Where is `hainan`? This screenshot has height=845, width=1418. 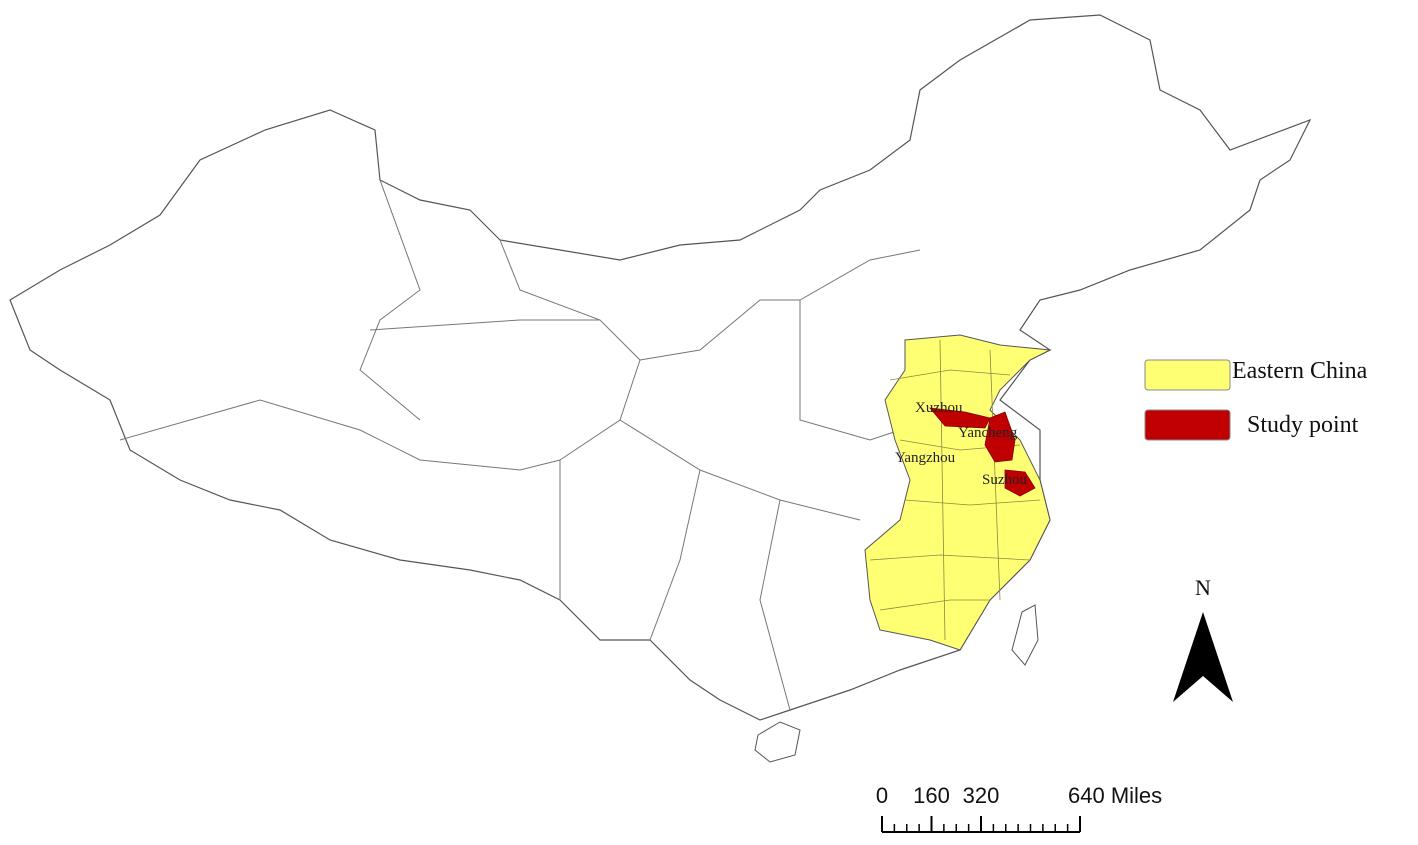 hainan is located at coordinates (777, 742).